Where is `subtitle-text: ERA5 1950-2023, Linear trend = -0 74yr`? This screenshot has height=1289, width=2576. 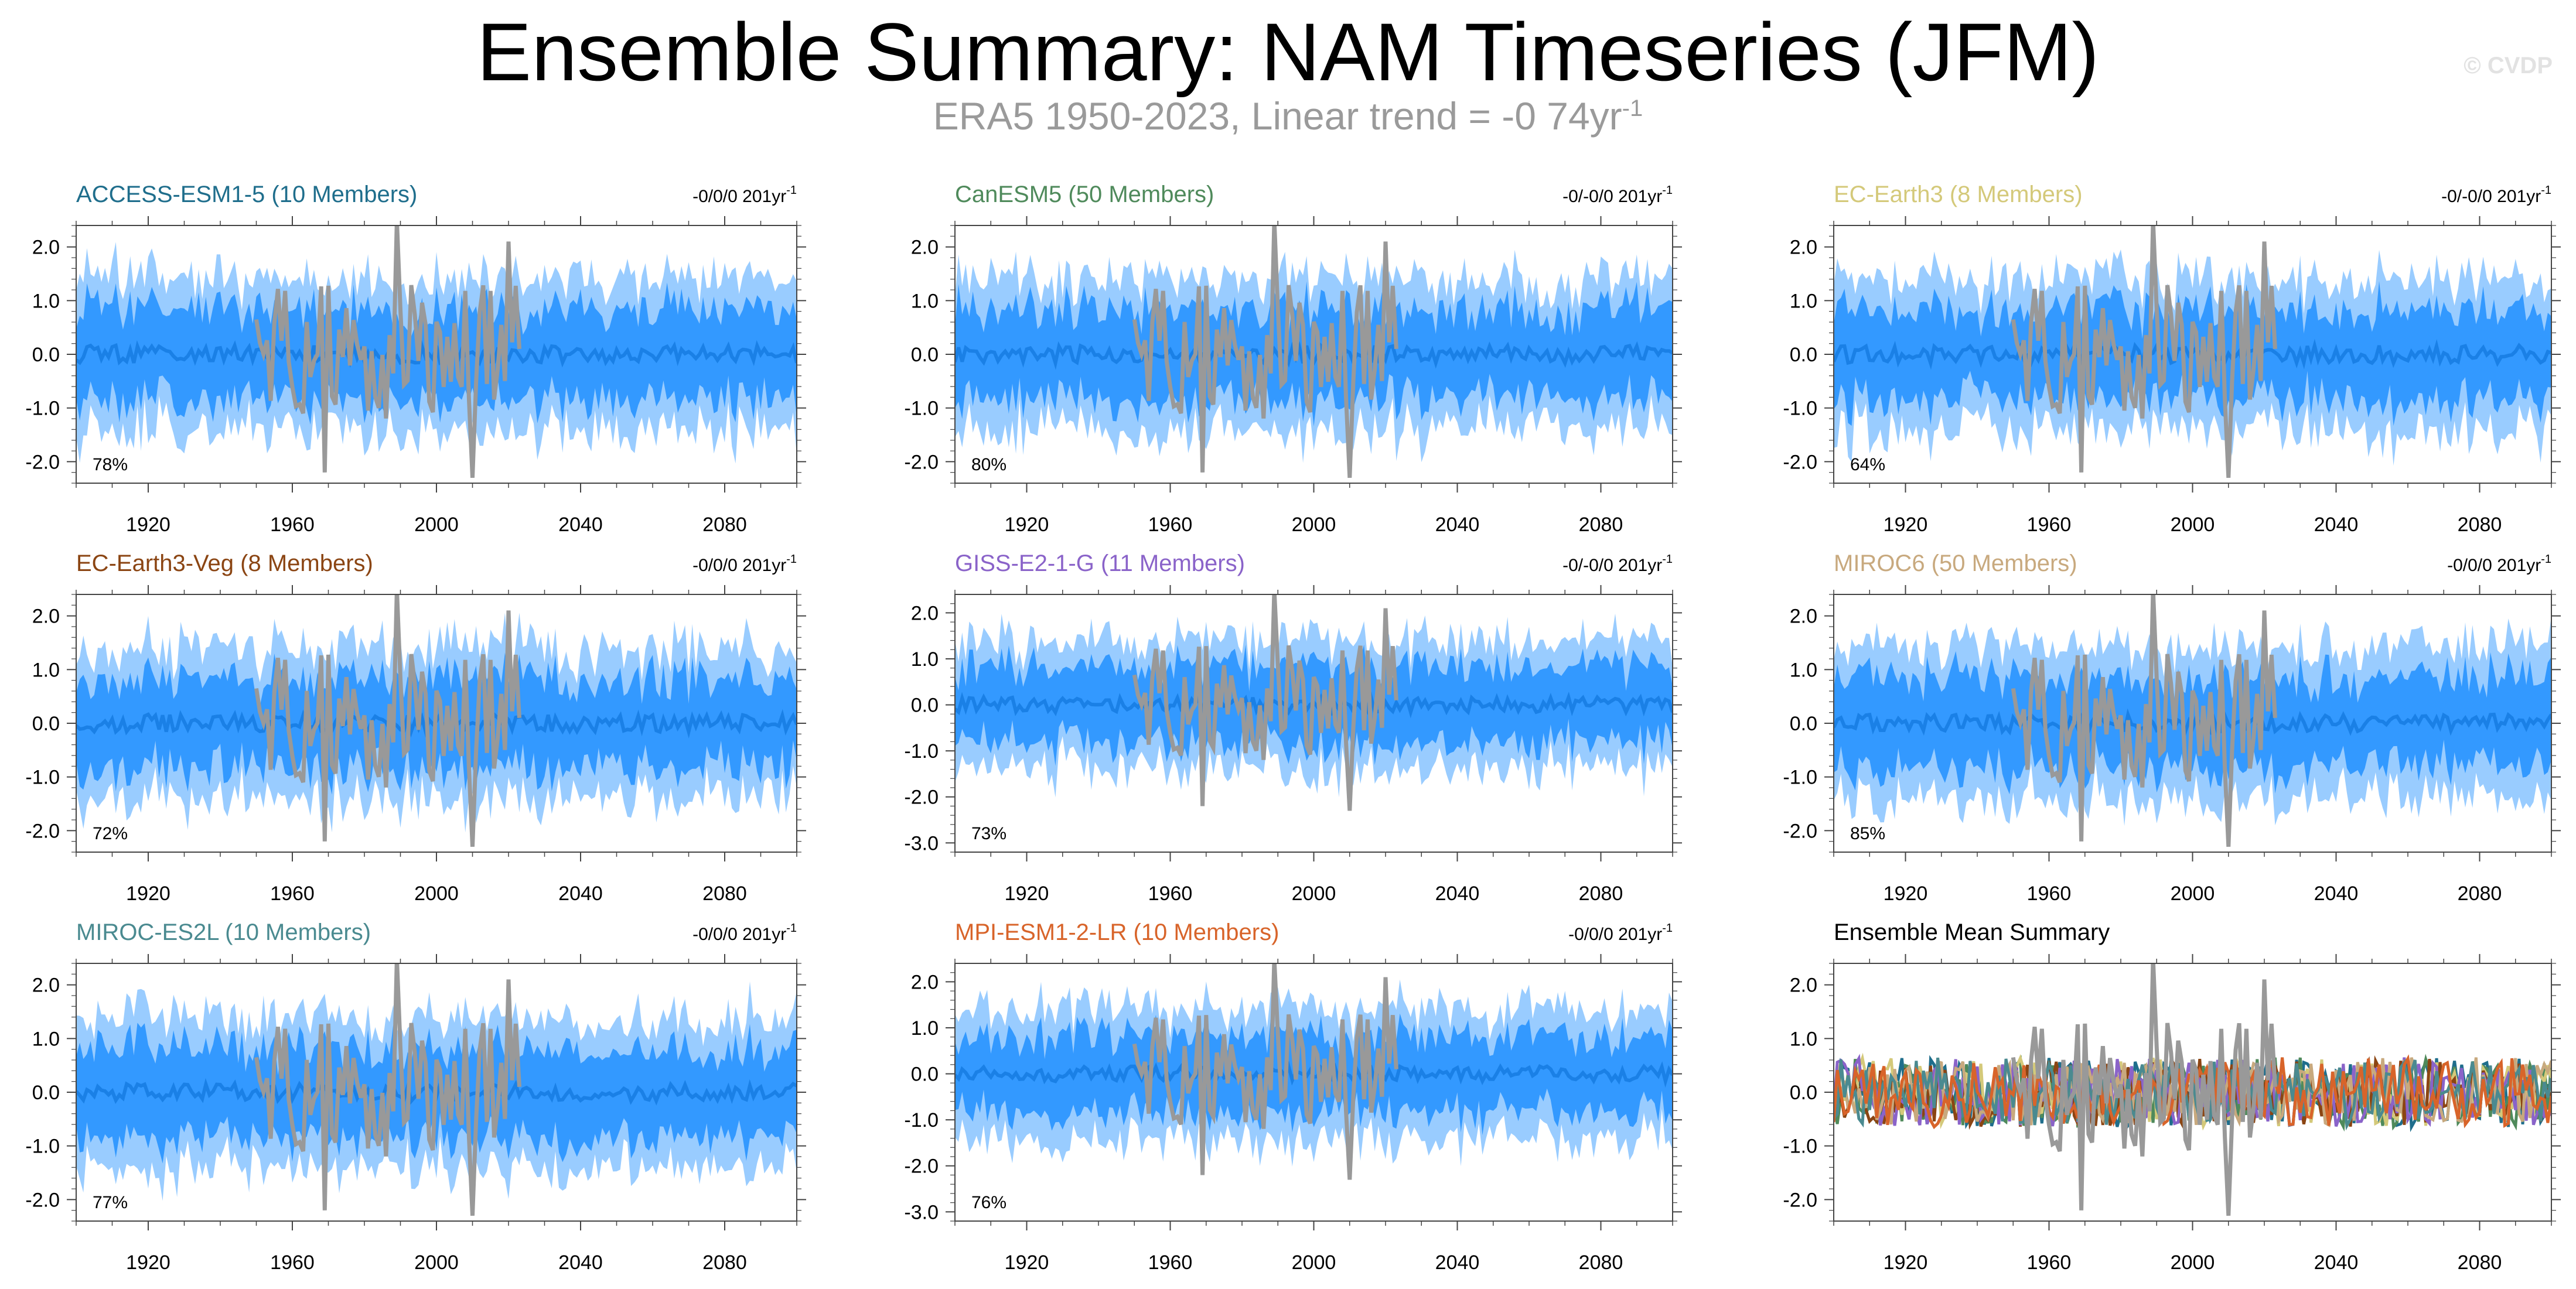 subtitle-text: ERA5 1950-2023, Linear trend = -0 74yr is located at coordinates (1278, 116).